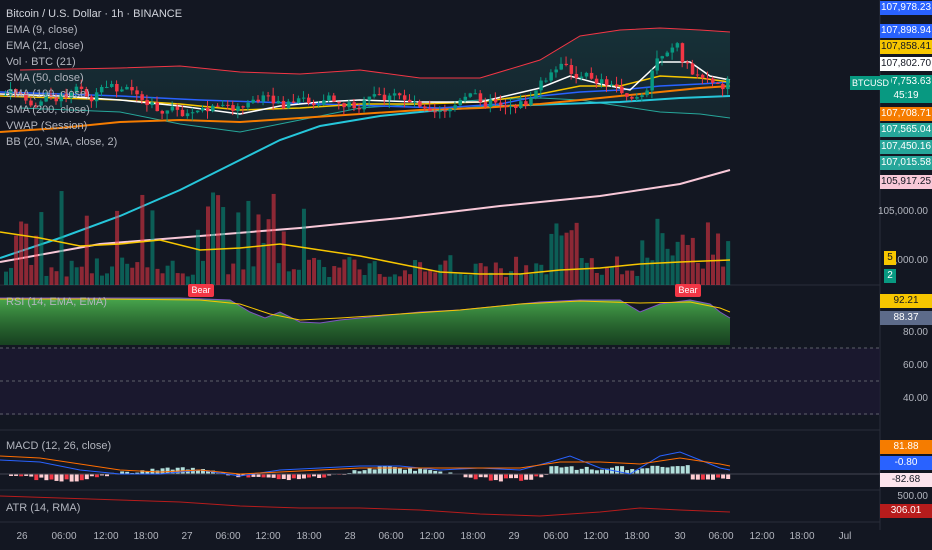 This screenshot has height=550, width=932. What do you see at coordinates (268, 536) in the screenshot?
I see `time-label-1200-b: 12:00` at bounding box center [268, 536].